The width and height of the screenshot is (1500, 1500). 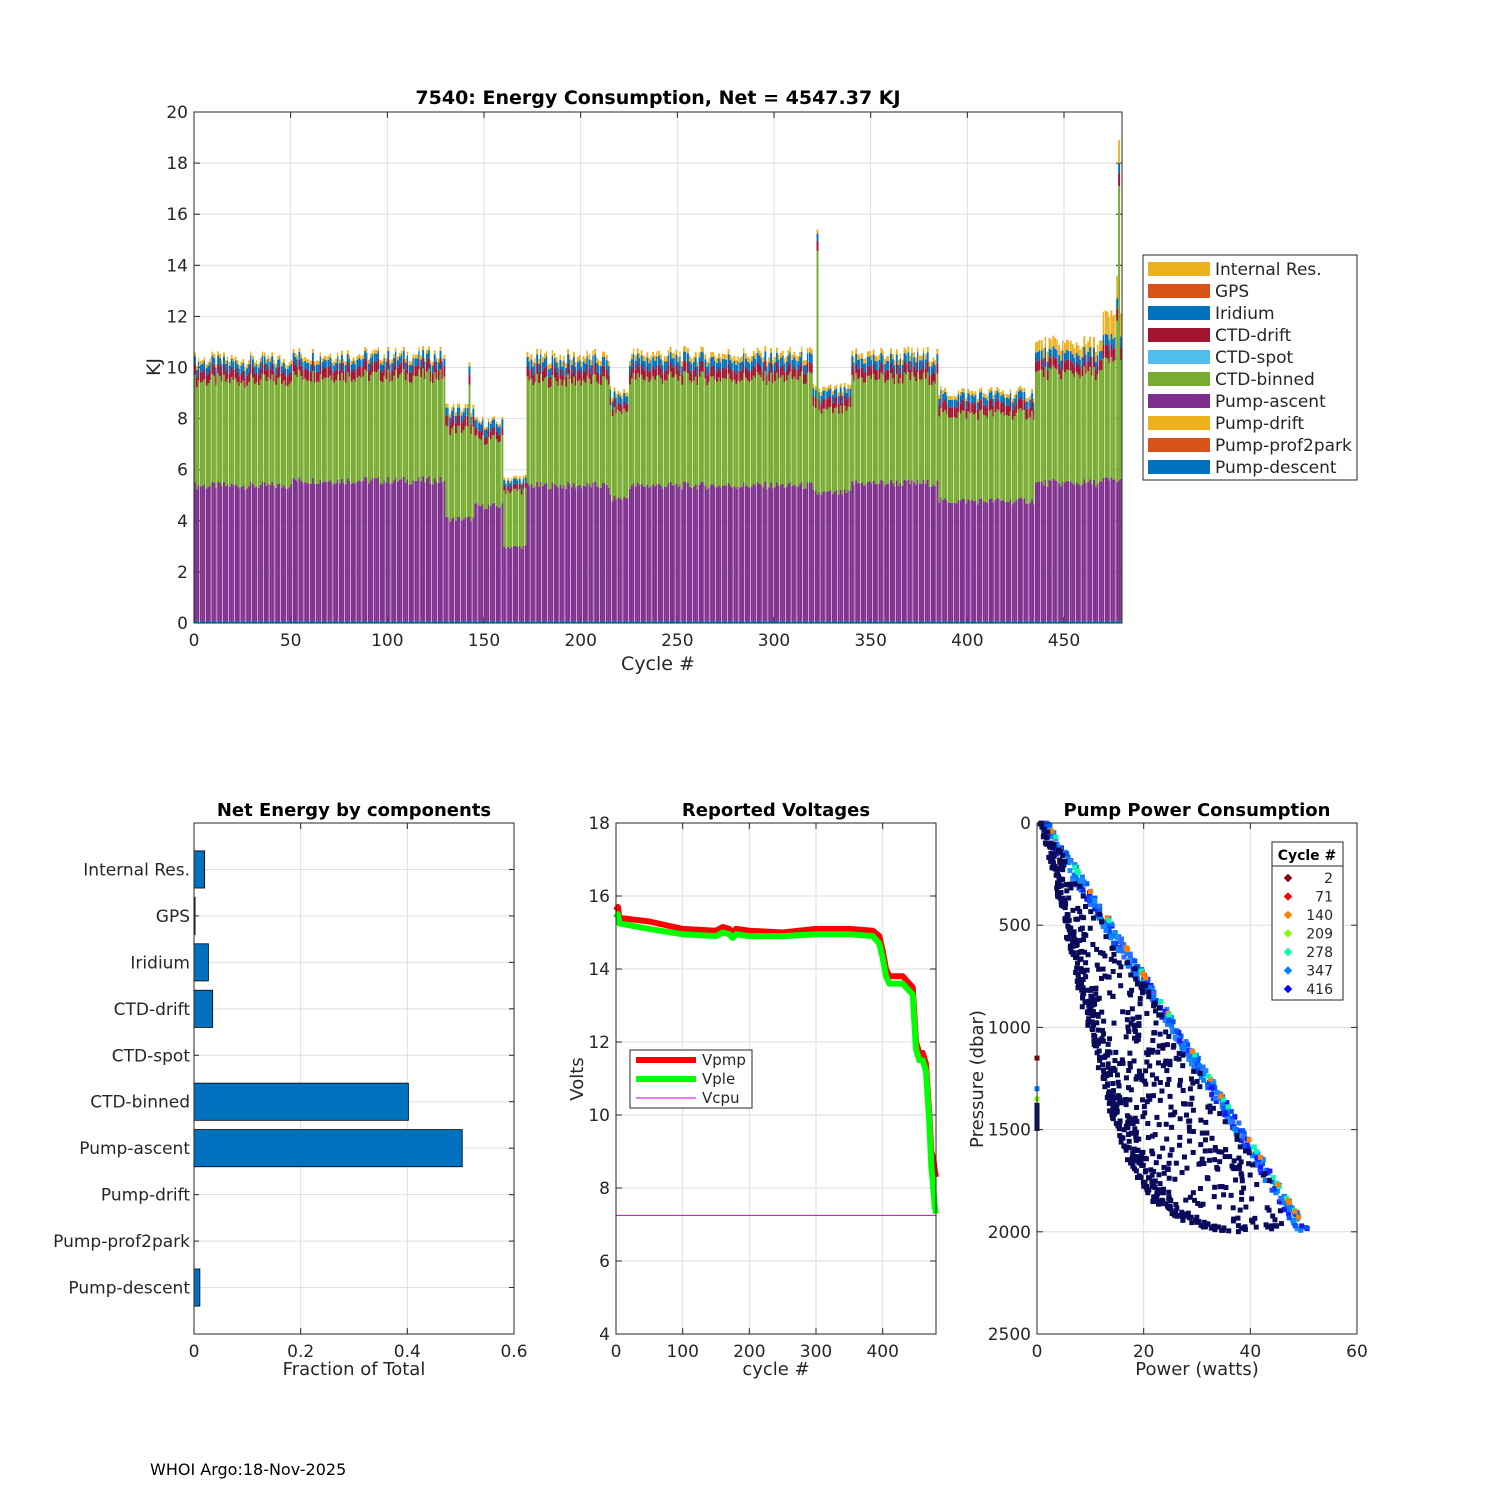 What do you see at coordinates (658, 664) in the screenshot?
I see `energy-xlabel: Cycle #` at bounding box center [658, 664].